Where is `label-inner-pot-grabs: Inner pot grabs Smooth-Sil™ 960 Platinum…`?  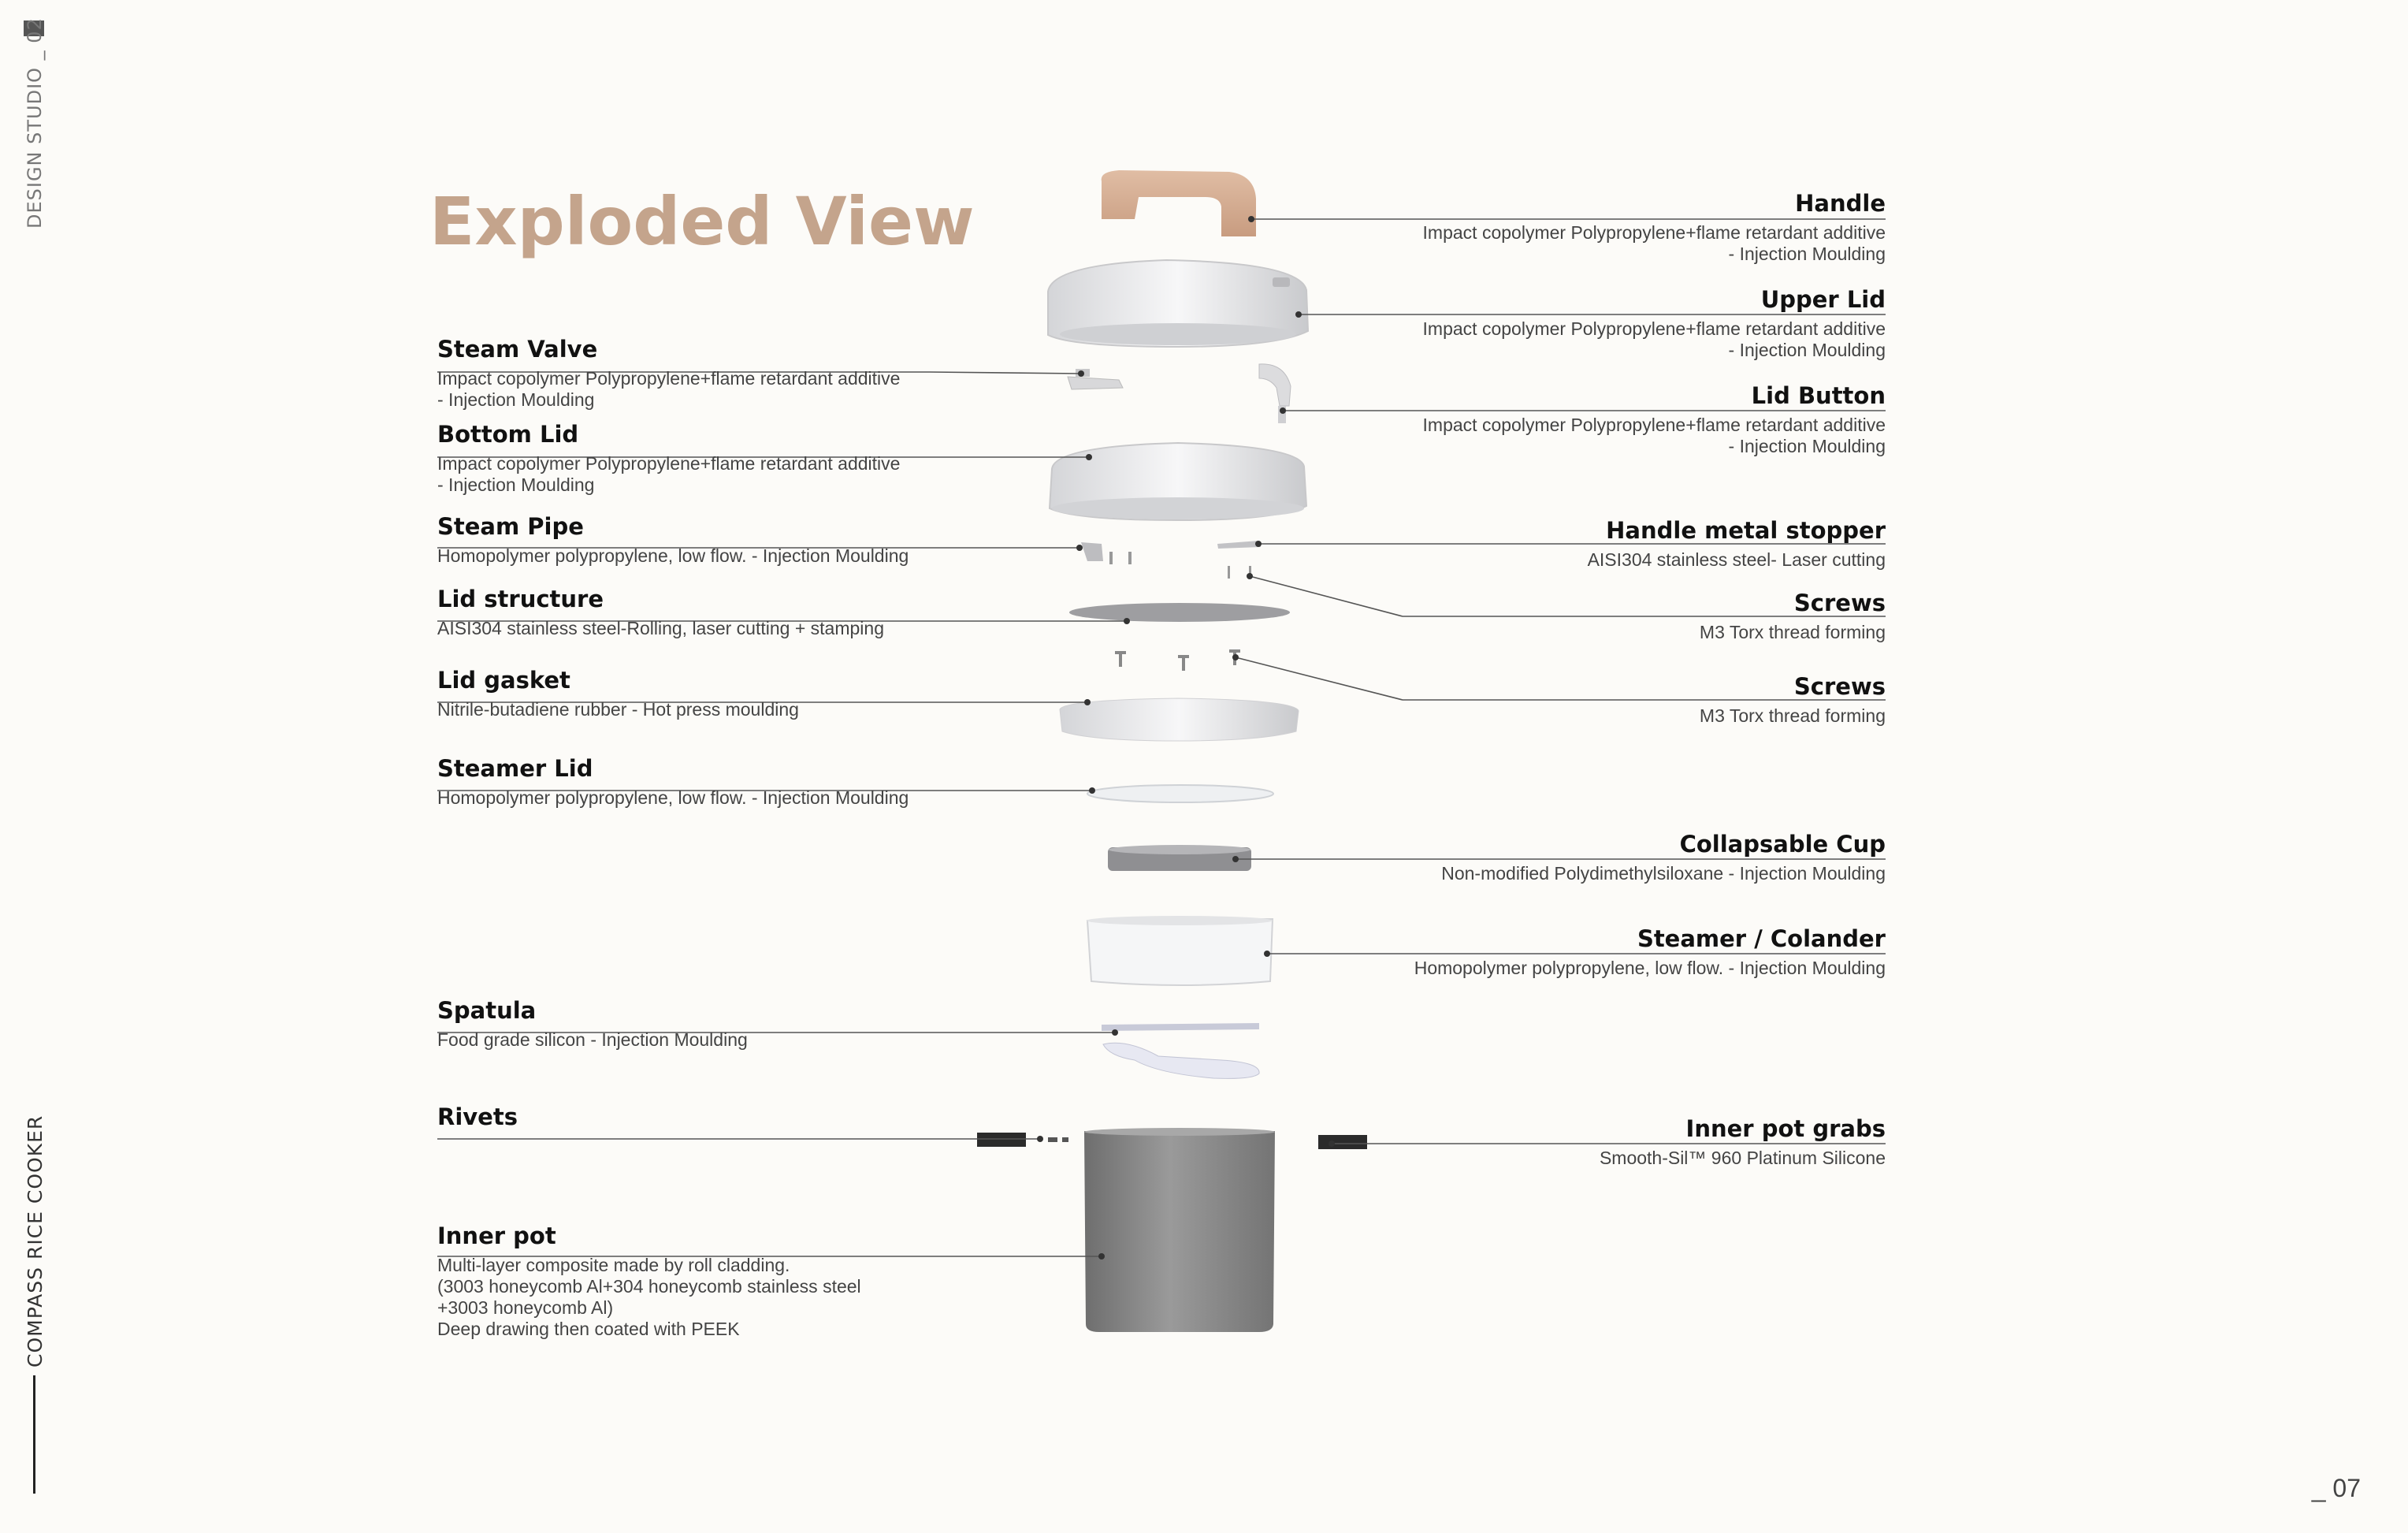
label-inner-pot-grabs: Inner pot grabs Smooth-Sil™ 960 Platinum… is located at coordinates (1524, 1141).